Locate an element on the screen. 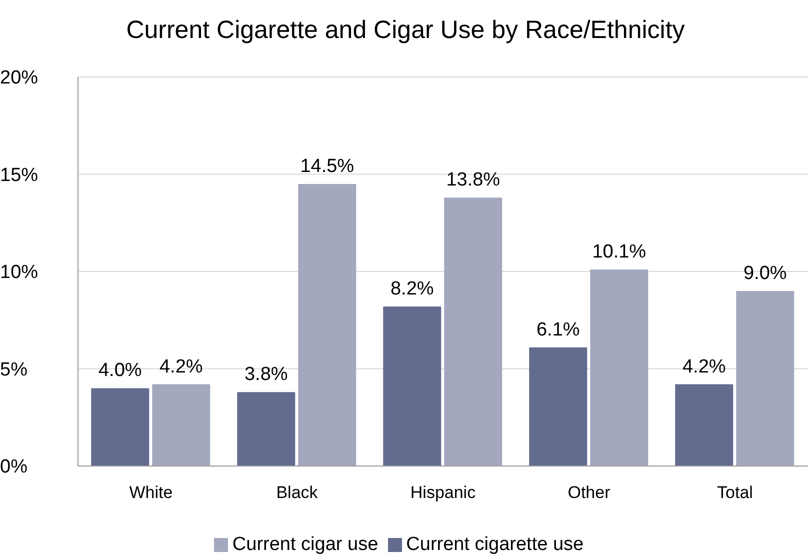  x-tick-label: White is located at coordinates (151, 492).